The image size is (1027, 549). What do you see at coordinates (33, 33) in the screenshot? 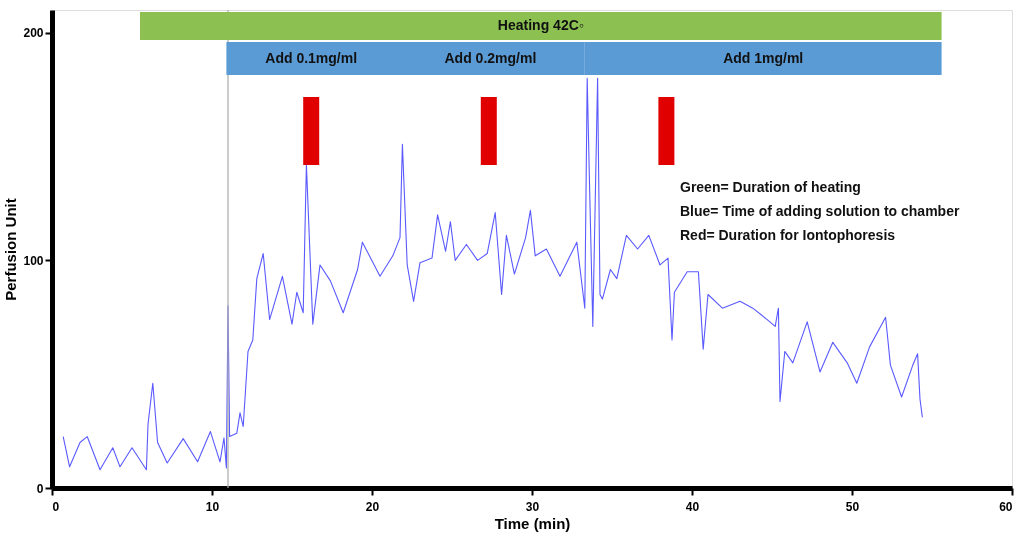
I see `y-tick-label: 200` at bounding box center [33, 33].